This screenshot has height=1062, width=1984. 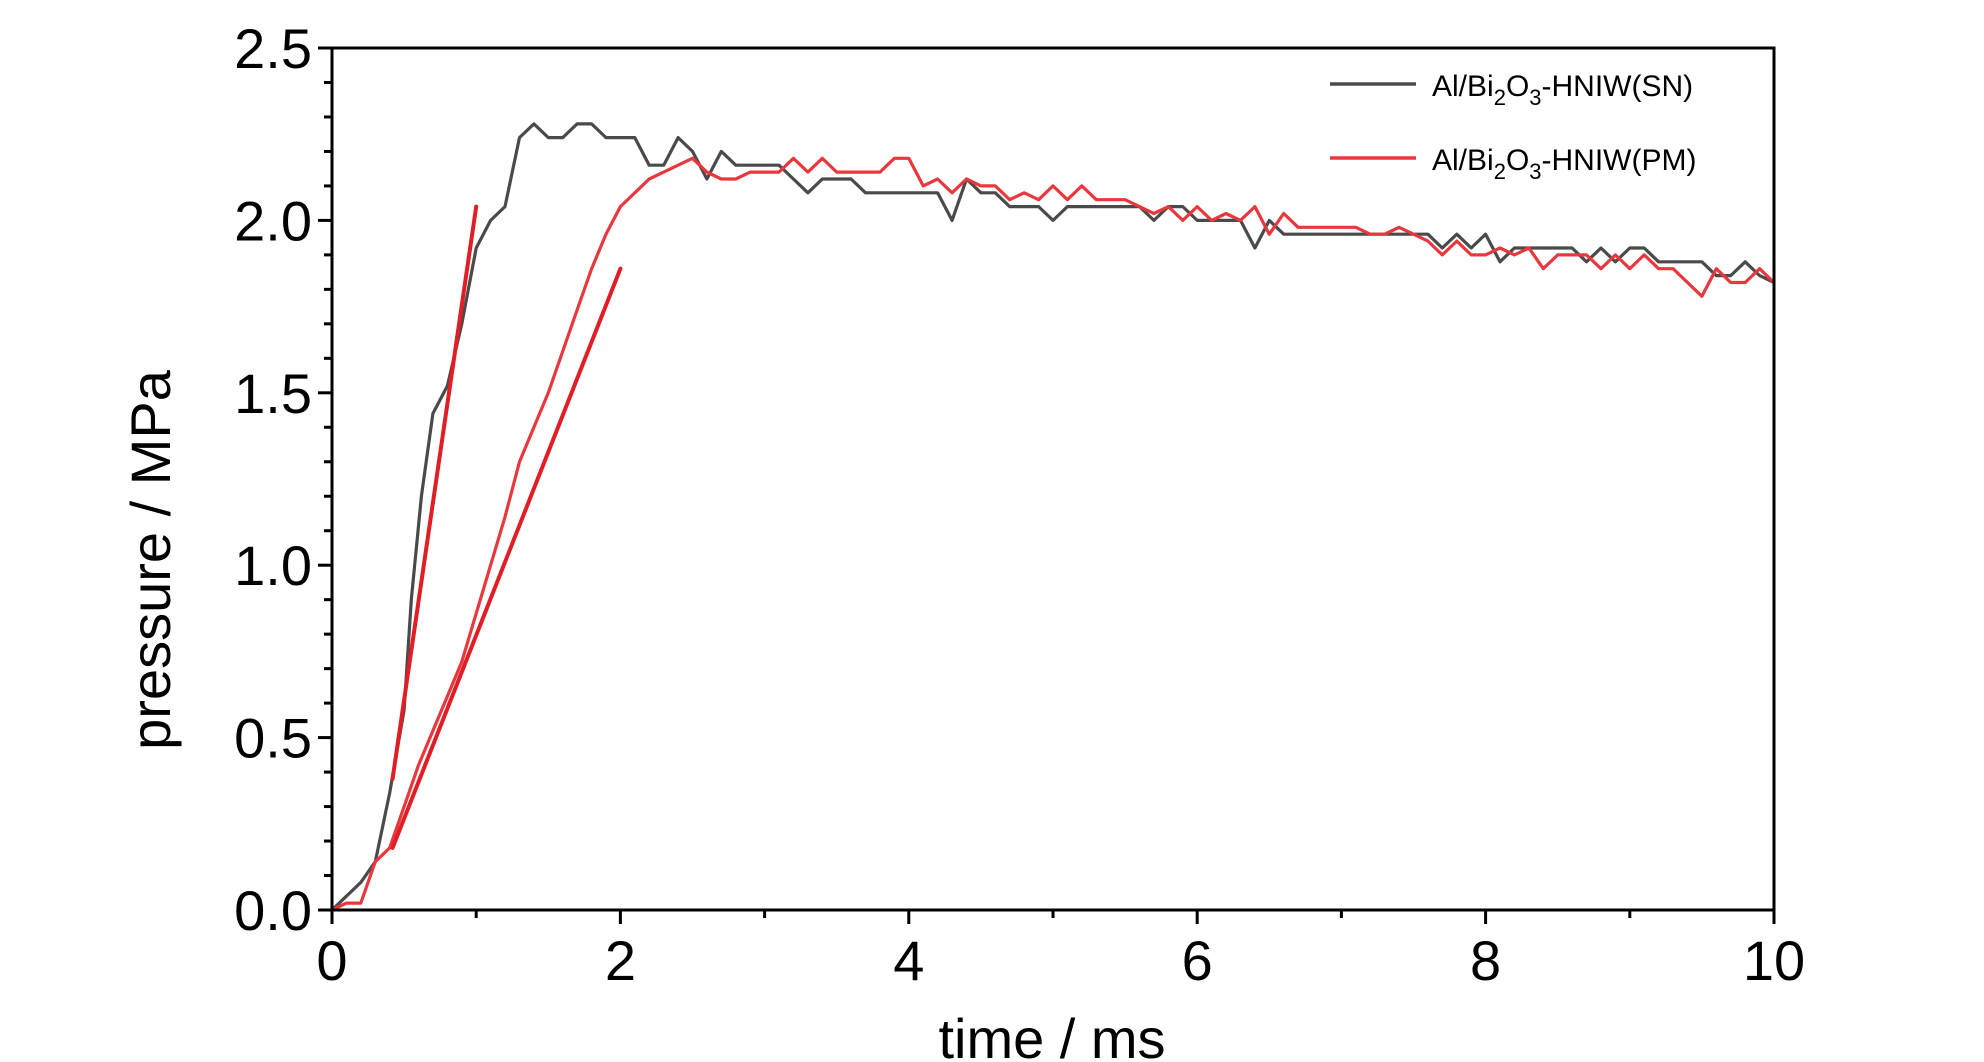 I want to click on x-tick-label: 8, so click(x=1485, y=960).